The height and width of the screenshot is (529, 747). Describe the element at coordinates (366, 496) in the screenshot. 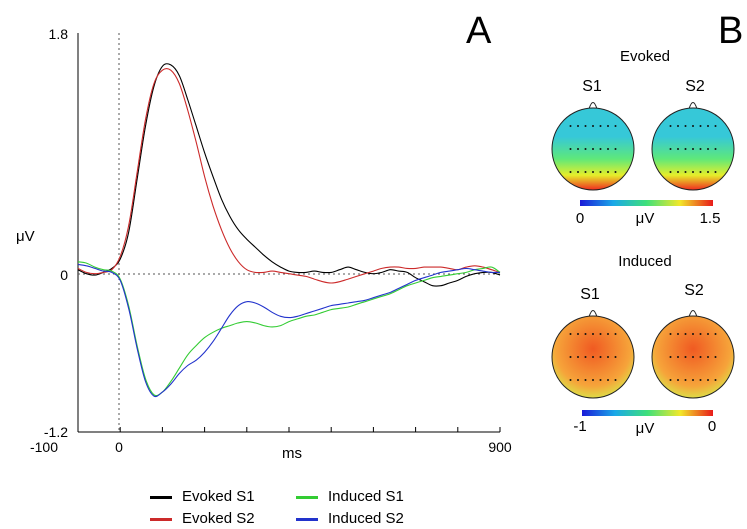

I see `legend-label: Induced S1` at that location.